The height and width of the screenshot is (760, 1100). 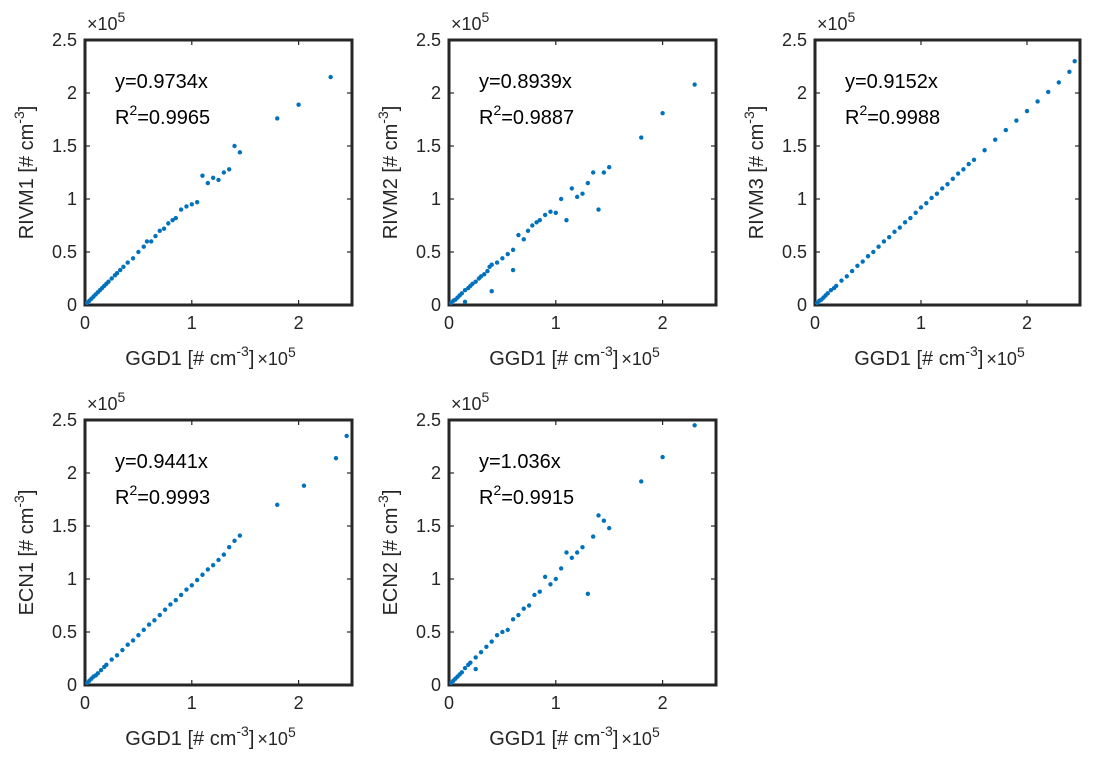 What do you see at coordinates (428, 526) in the screenshot?
I see `y-tick-label: 1.5` at bounding box center [428, 526].